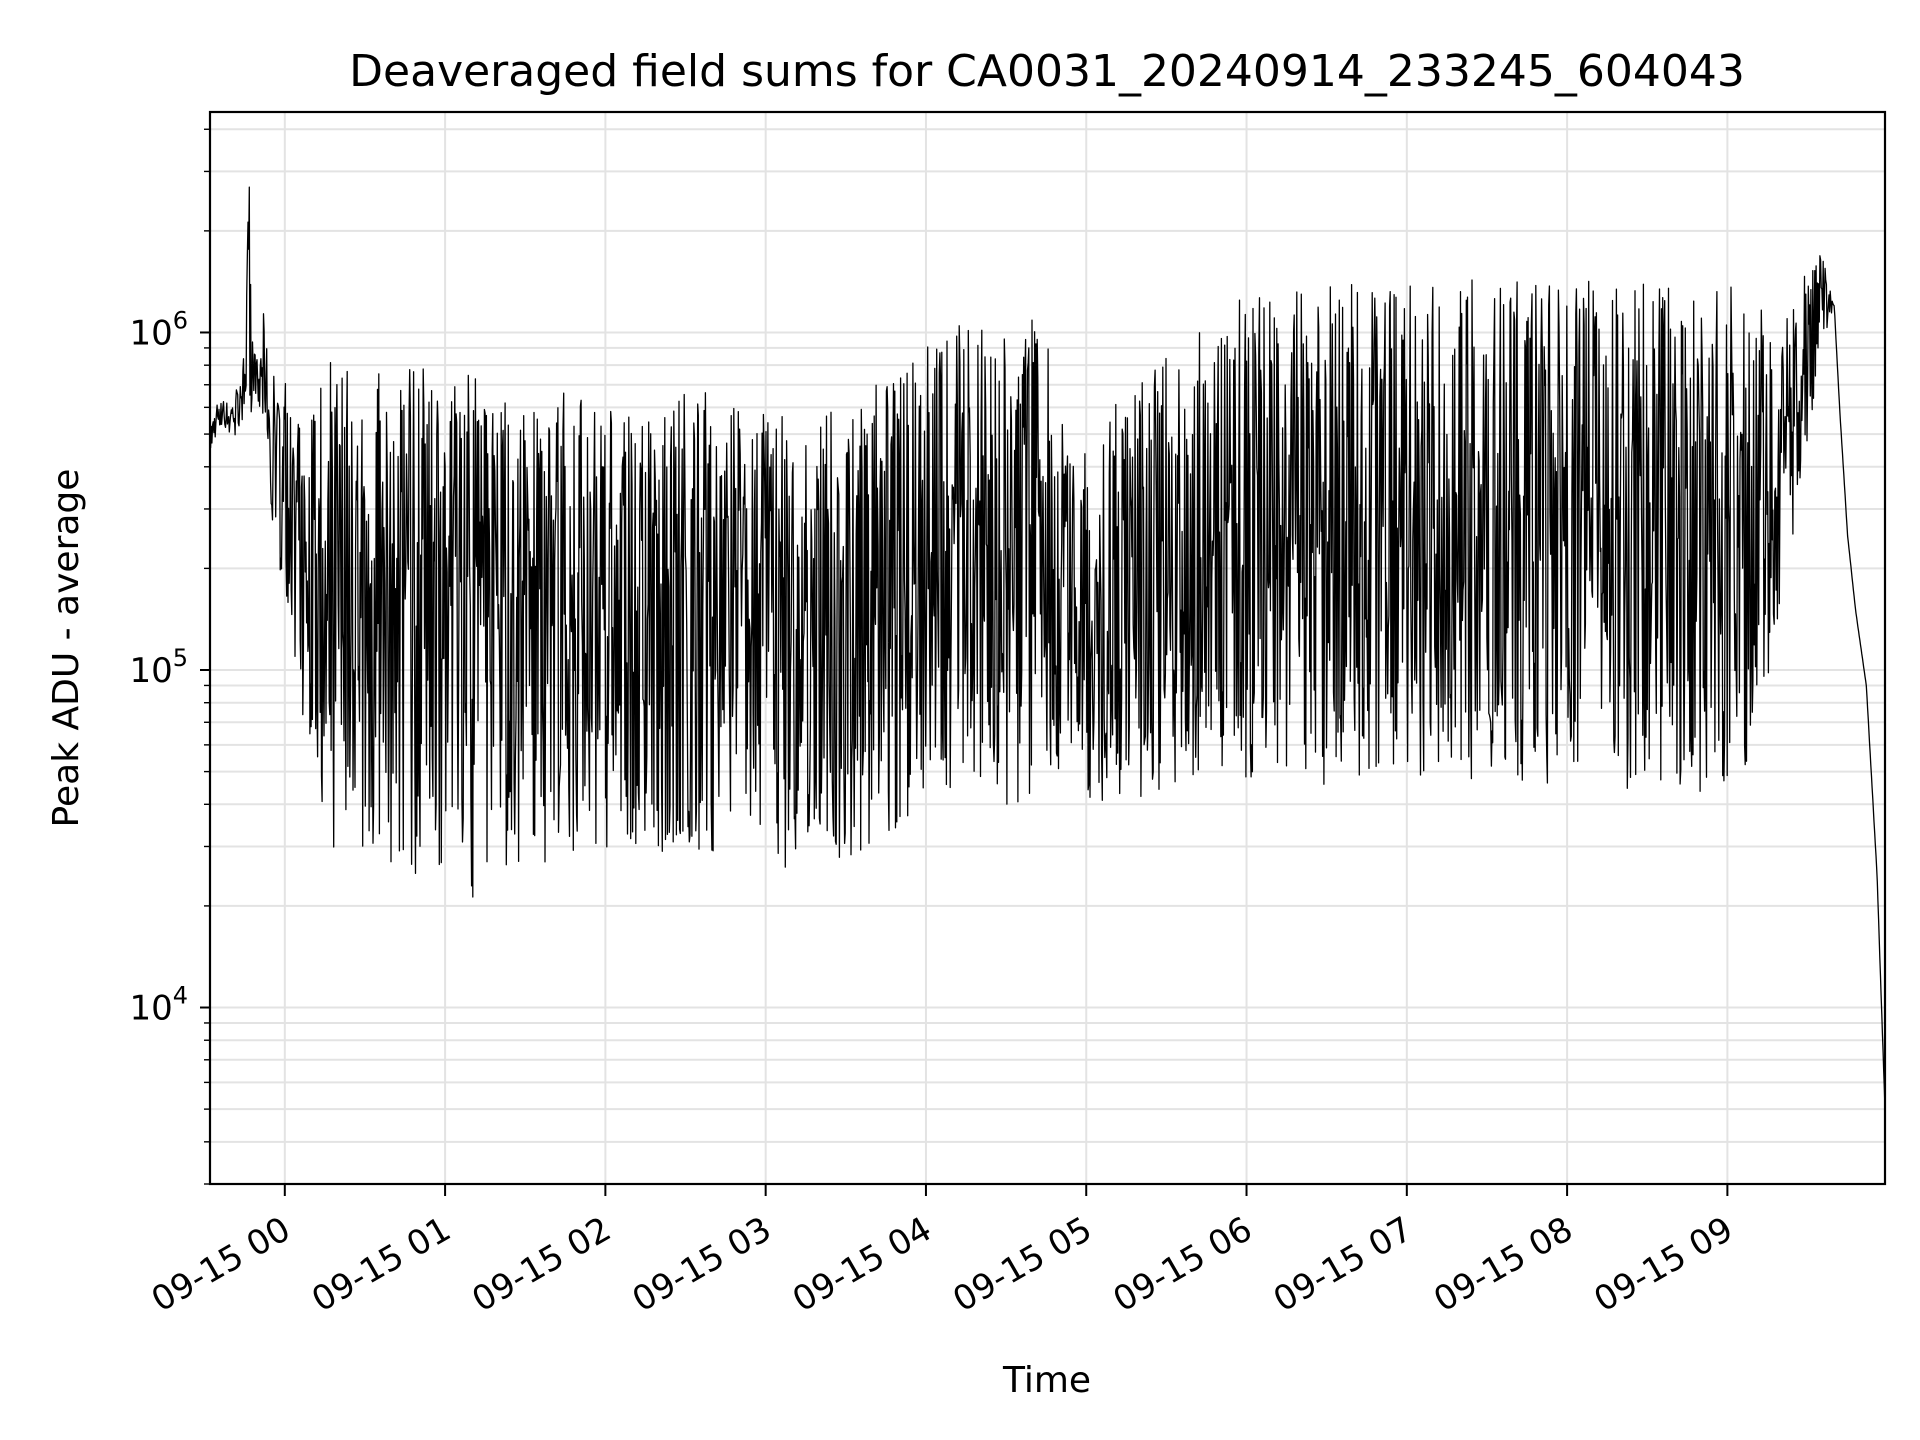  What do you see at coordinates (1663, 1264) in the screenshot?
I see `x-tick-label: 09-15 09` at bounding box center [1663, 1264].